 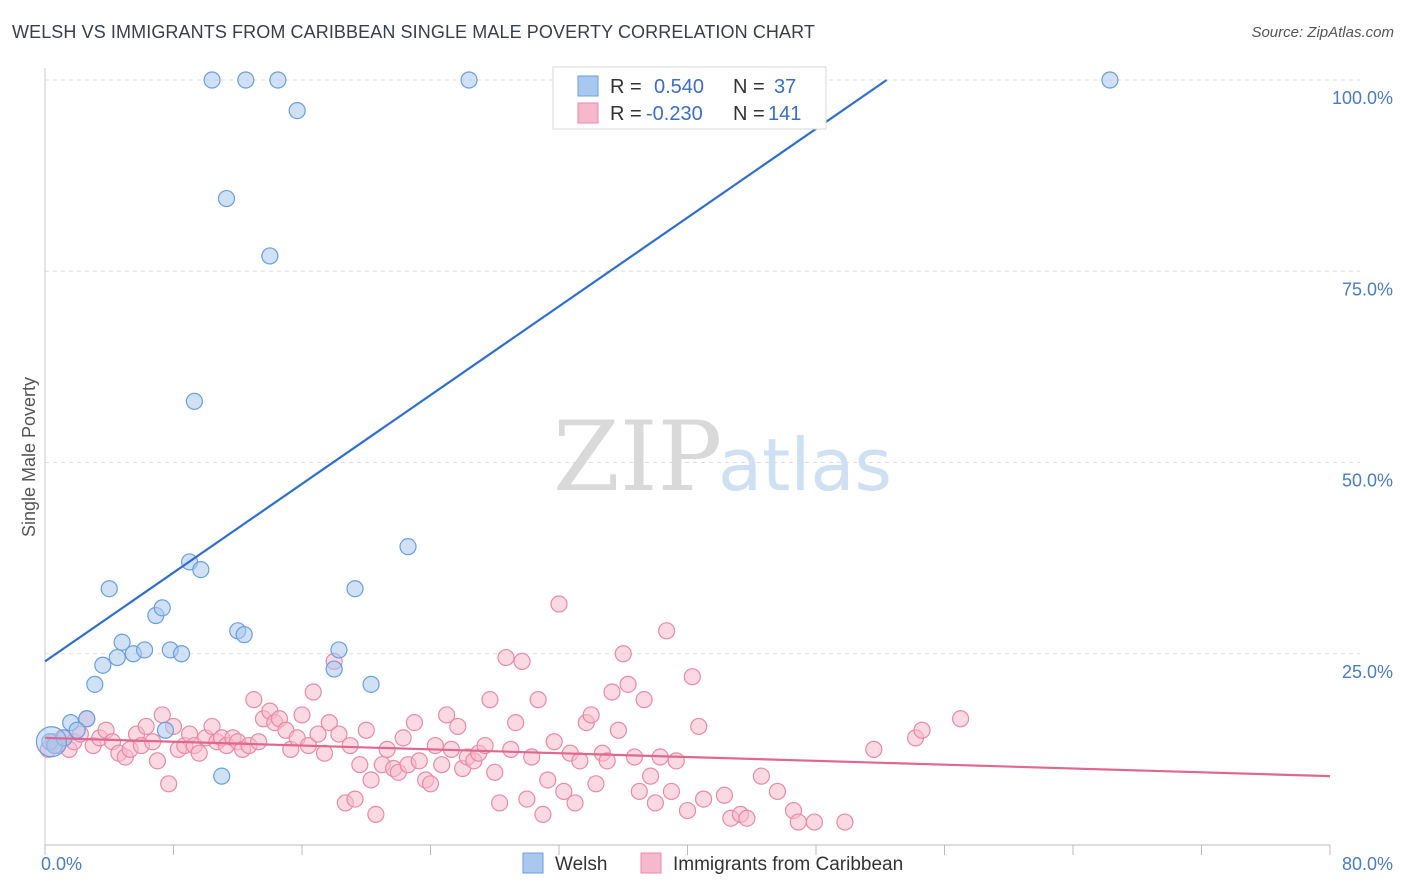 I want to click on legend-n-label-welsh: N =, so click(x=749, y=87).